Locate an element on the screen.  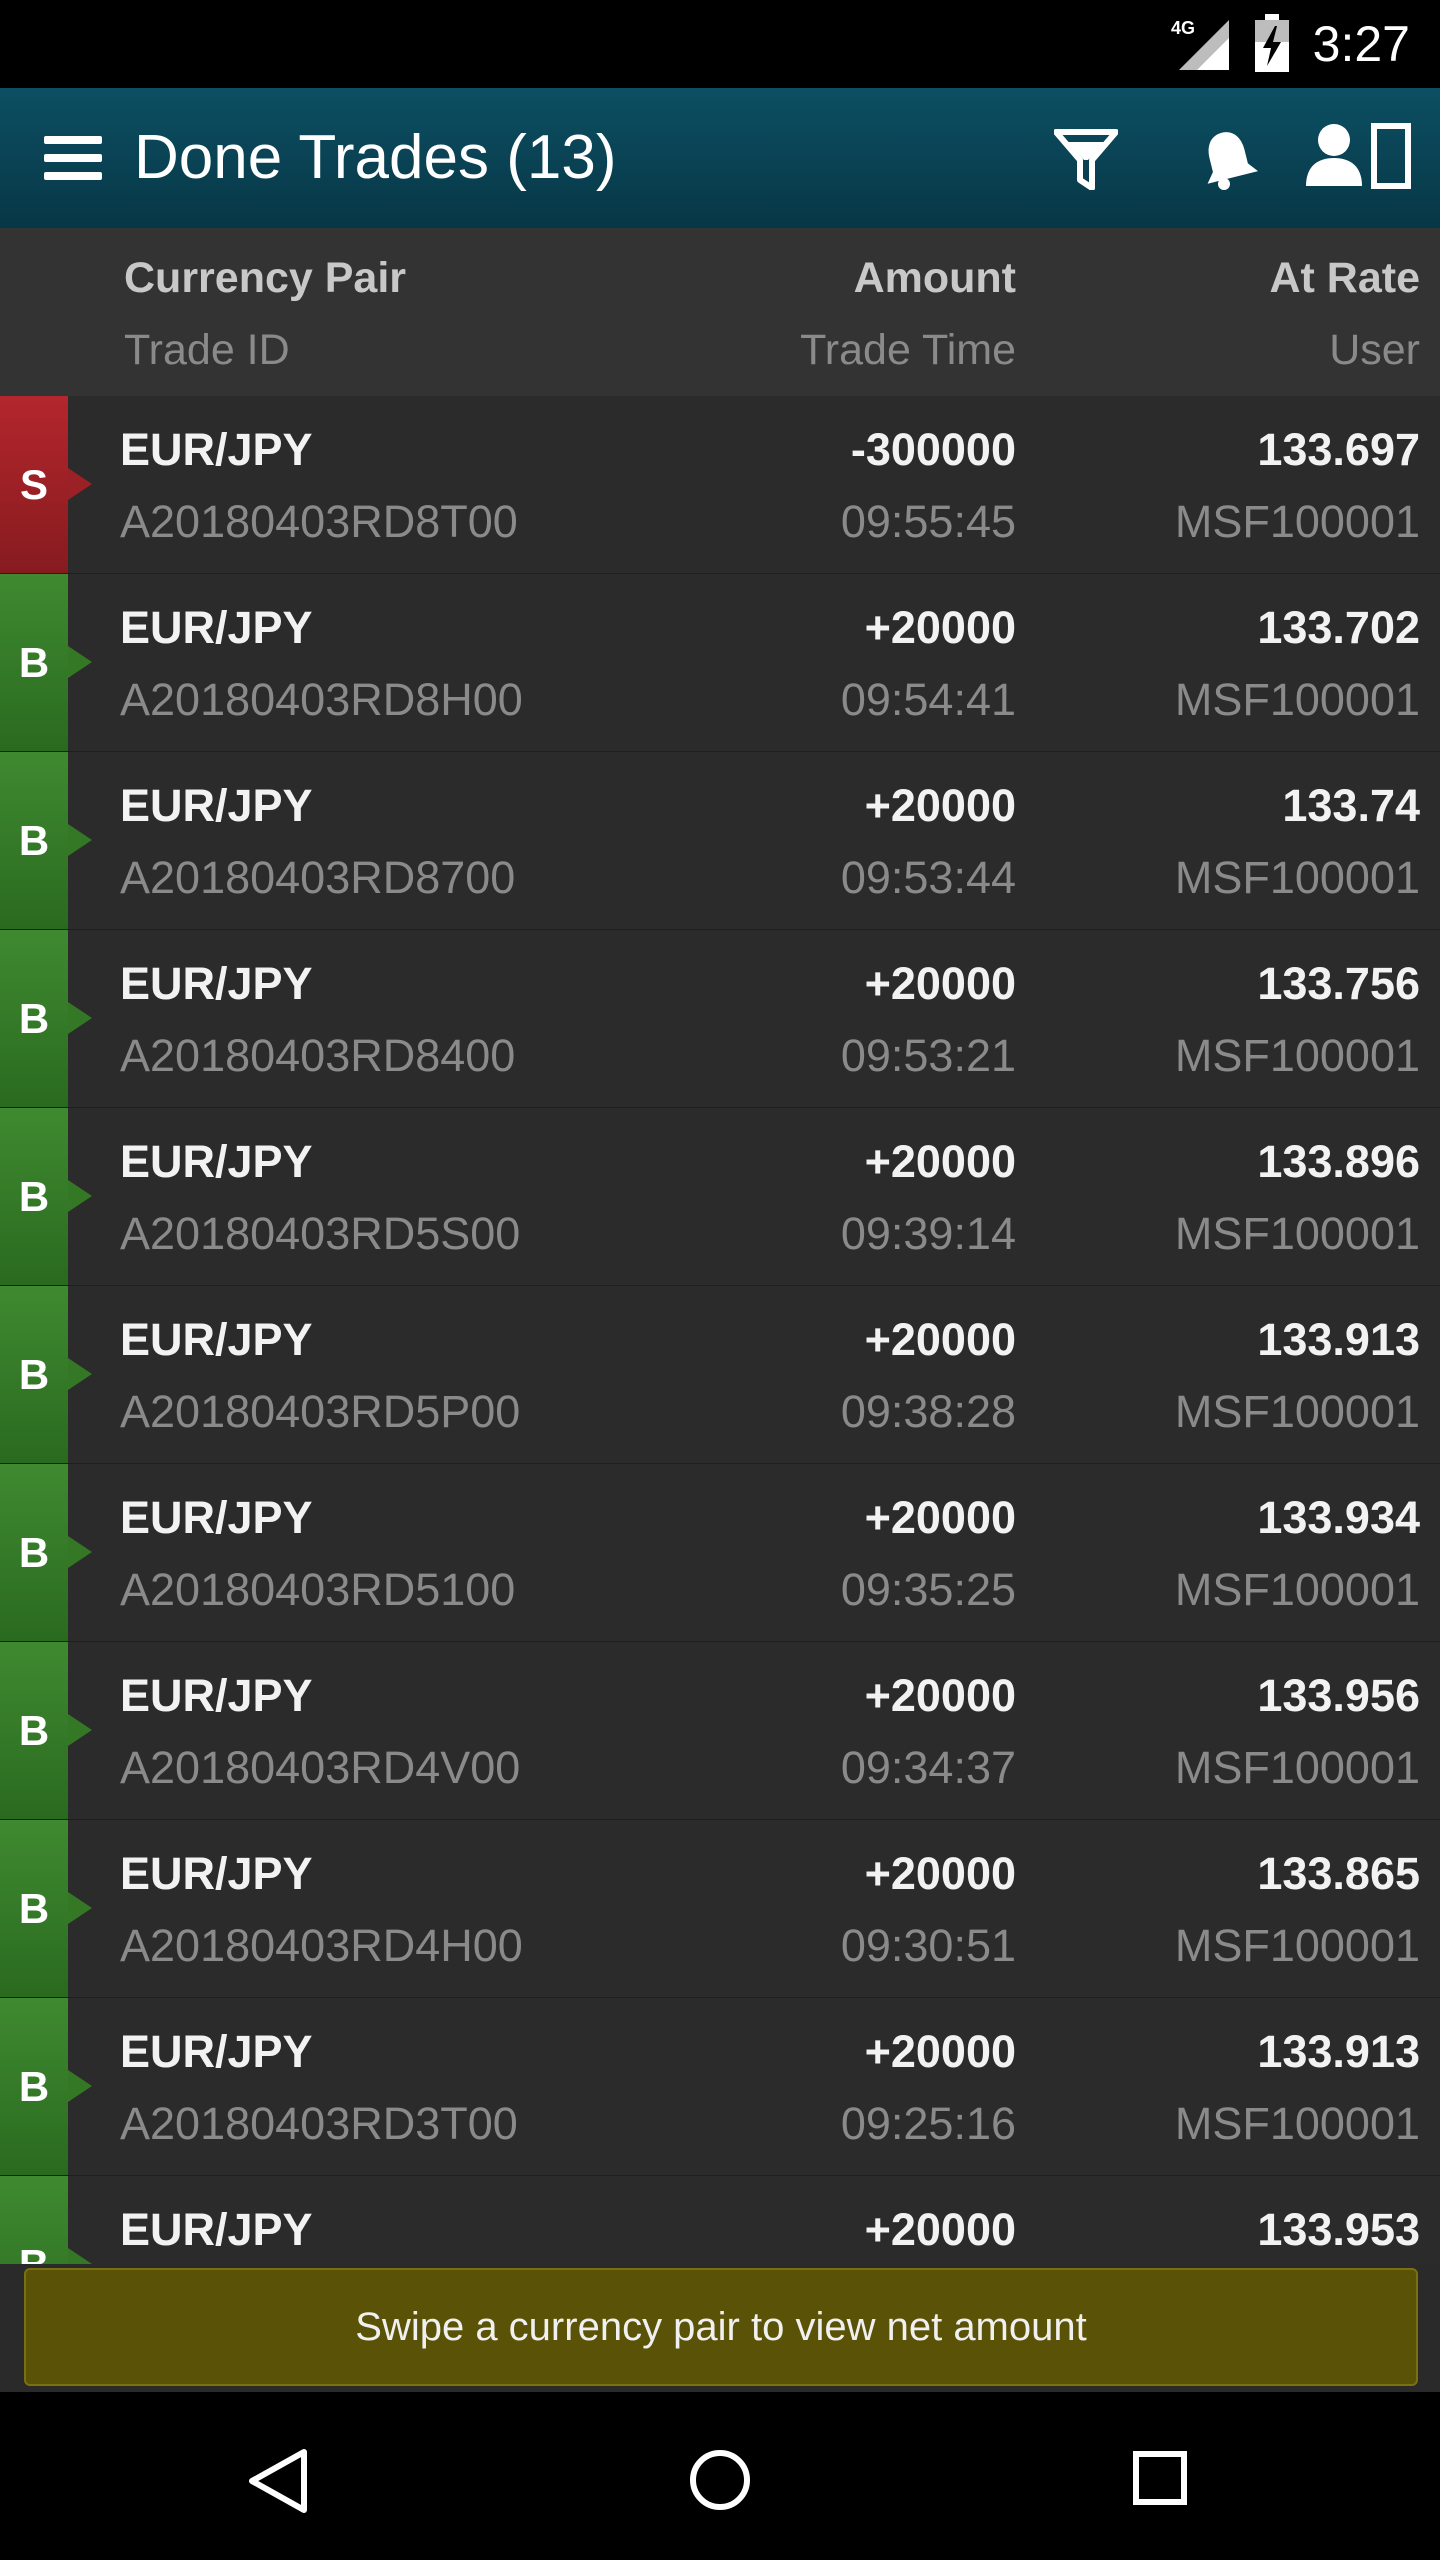
battery-icon is located at coordinates (1272, 44).